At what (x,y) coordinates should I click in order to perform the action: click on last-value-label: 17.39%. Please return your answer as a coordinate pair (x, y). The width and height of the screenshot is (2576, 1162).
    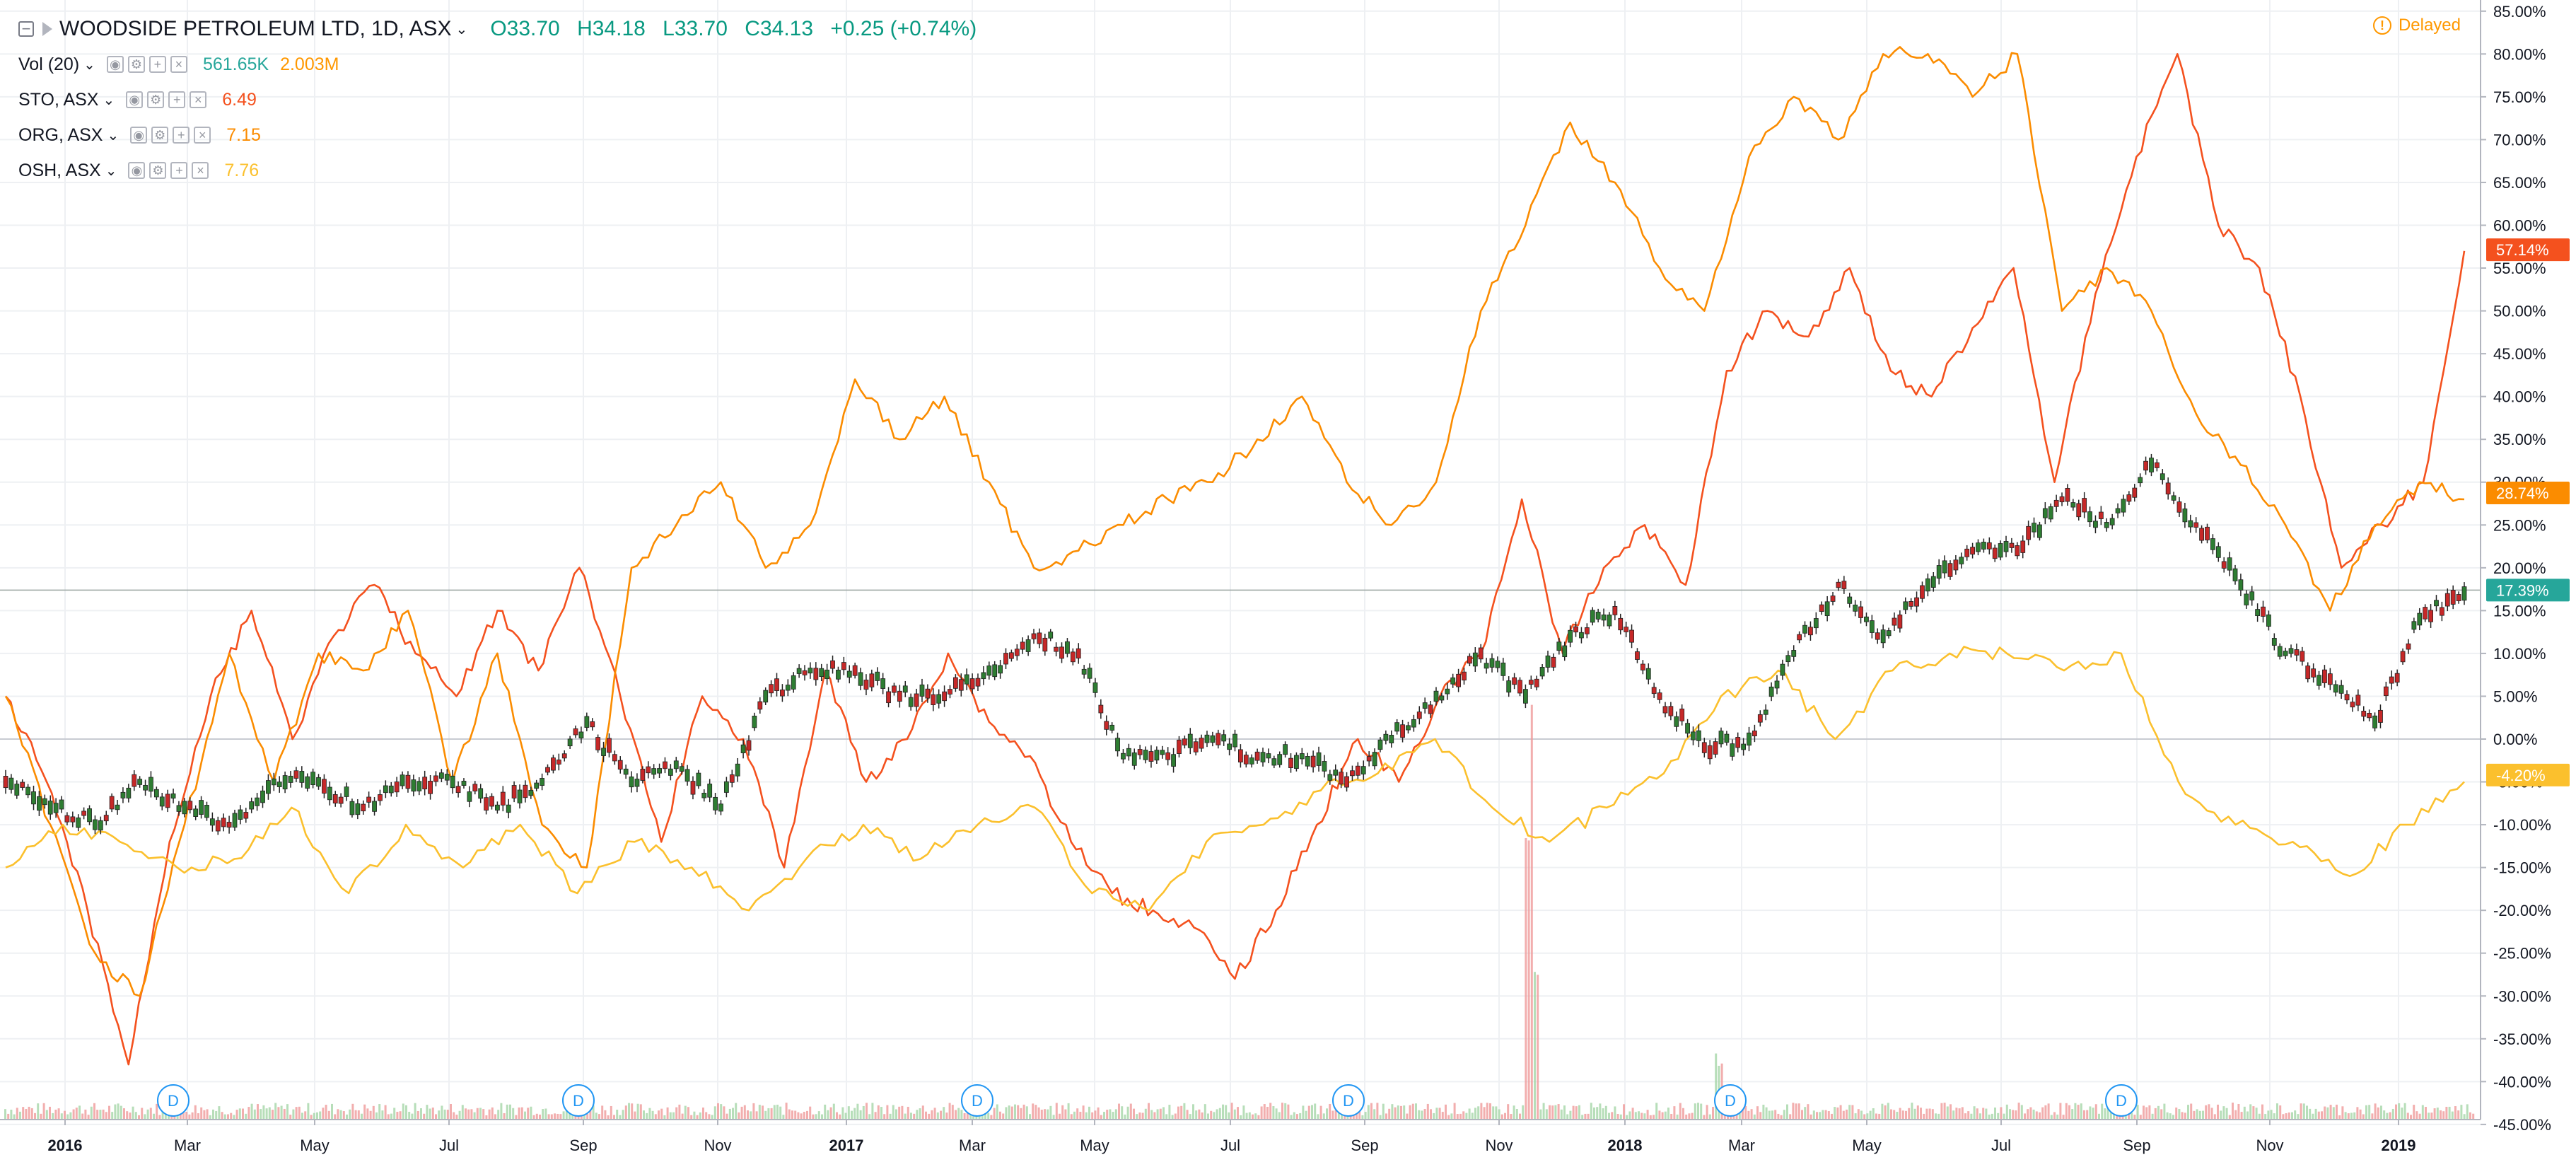
    Looking at the image, I should click on (2522, 590).